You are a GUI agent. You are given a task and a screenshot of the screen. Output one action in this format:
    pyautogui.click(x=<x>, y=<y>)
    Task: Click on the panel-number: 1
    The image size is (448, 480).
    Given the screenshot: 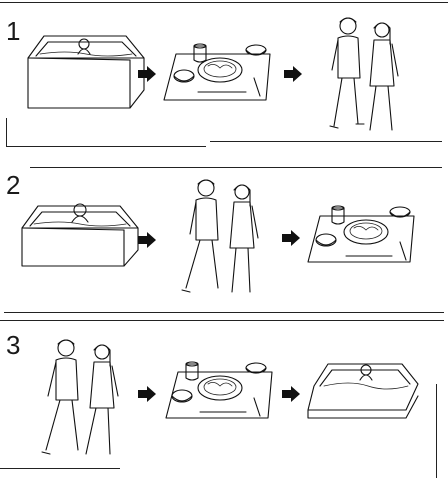 What is the action you would take?
    pyautogui.click(x=13, y=31)
    